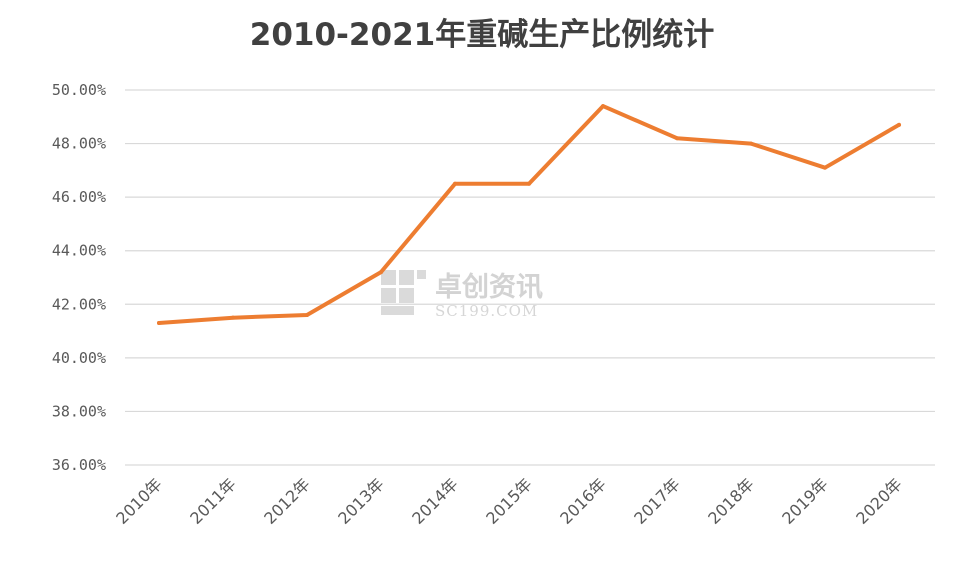 The height and width of the screenshot is (581, 959). I want to click on y-tick-label: 40.00%, so click(79, 358).